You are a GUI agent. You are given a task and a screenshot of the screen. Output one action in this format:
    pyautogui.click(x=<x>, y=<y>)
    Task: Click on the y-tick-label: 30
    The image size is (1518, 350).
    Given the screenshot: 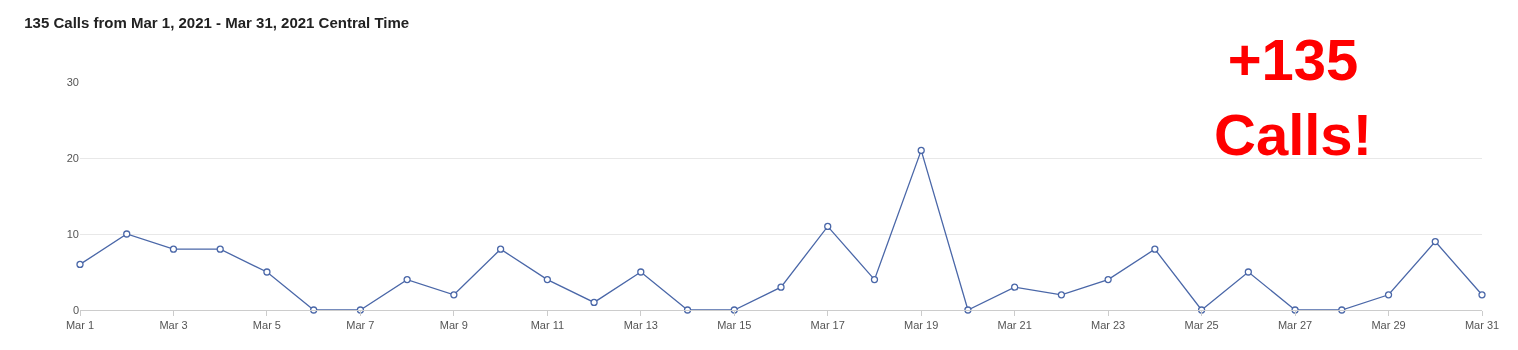 What is the action you would take?
    pyautogui.click(x=72, y=81)
    